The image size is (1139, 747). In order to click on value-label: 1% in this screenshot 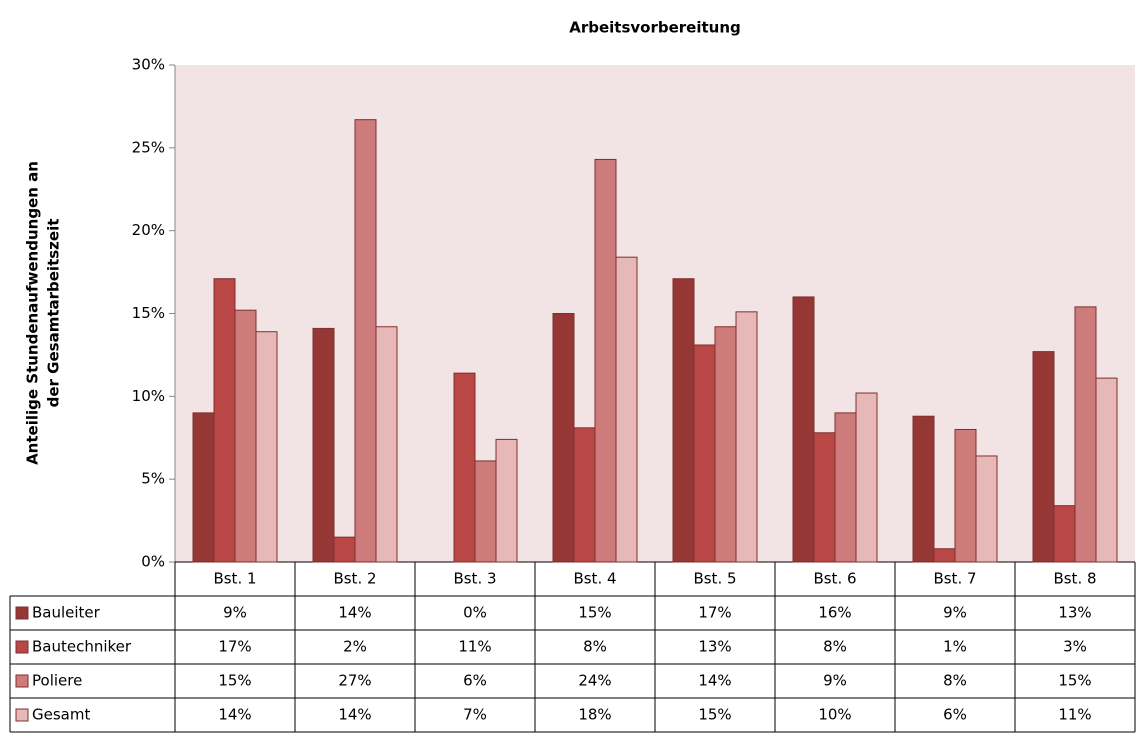, I will do `click(955, 647)`.